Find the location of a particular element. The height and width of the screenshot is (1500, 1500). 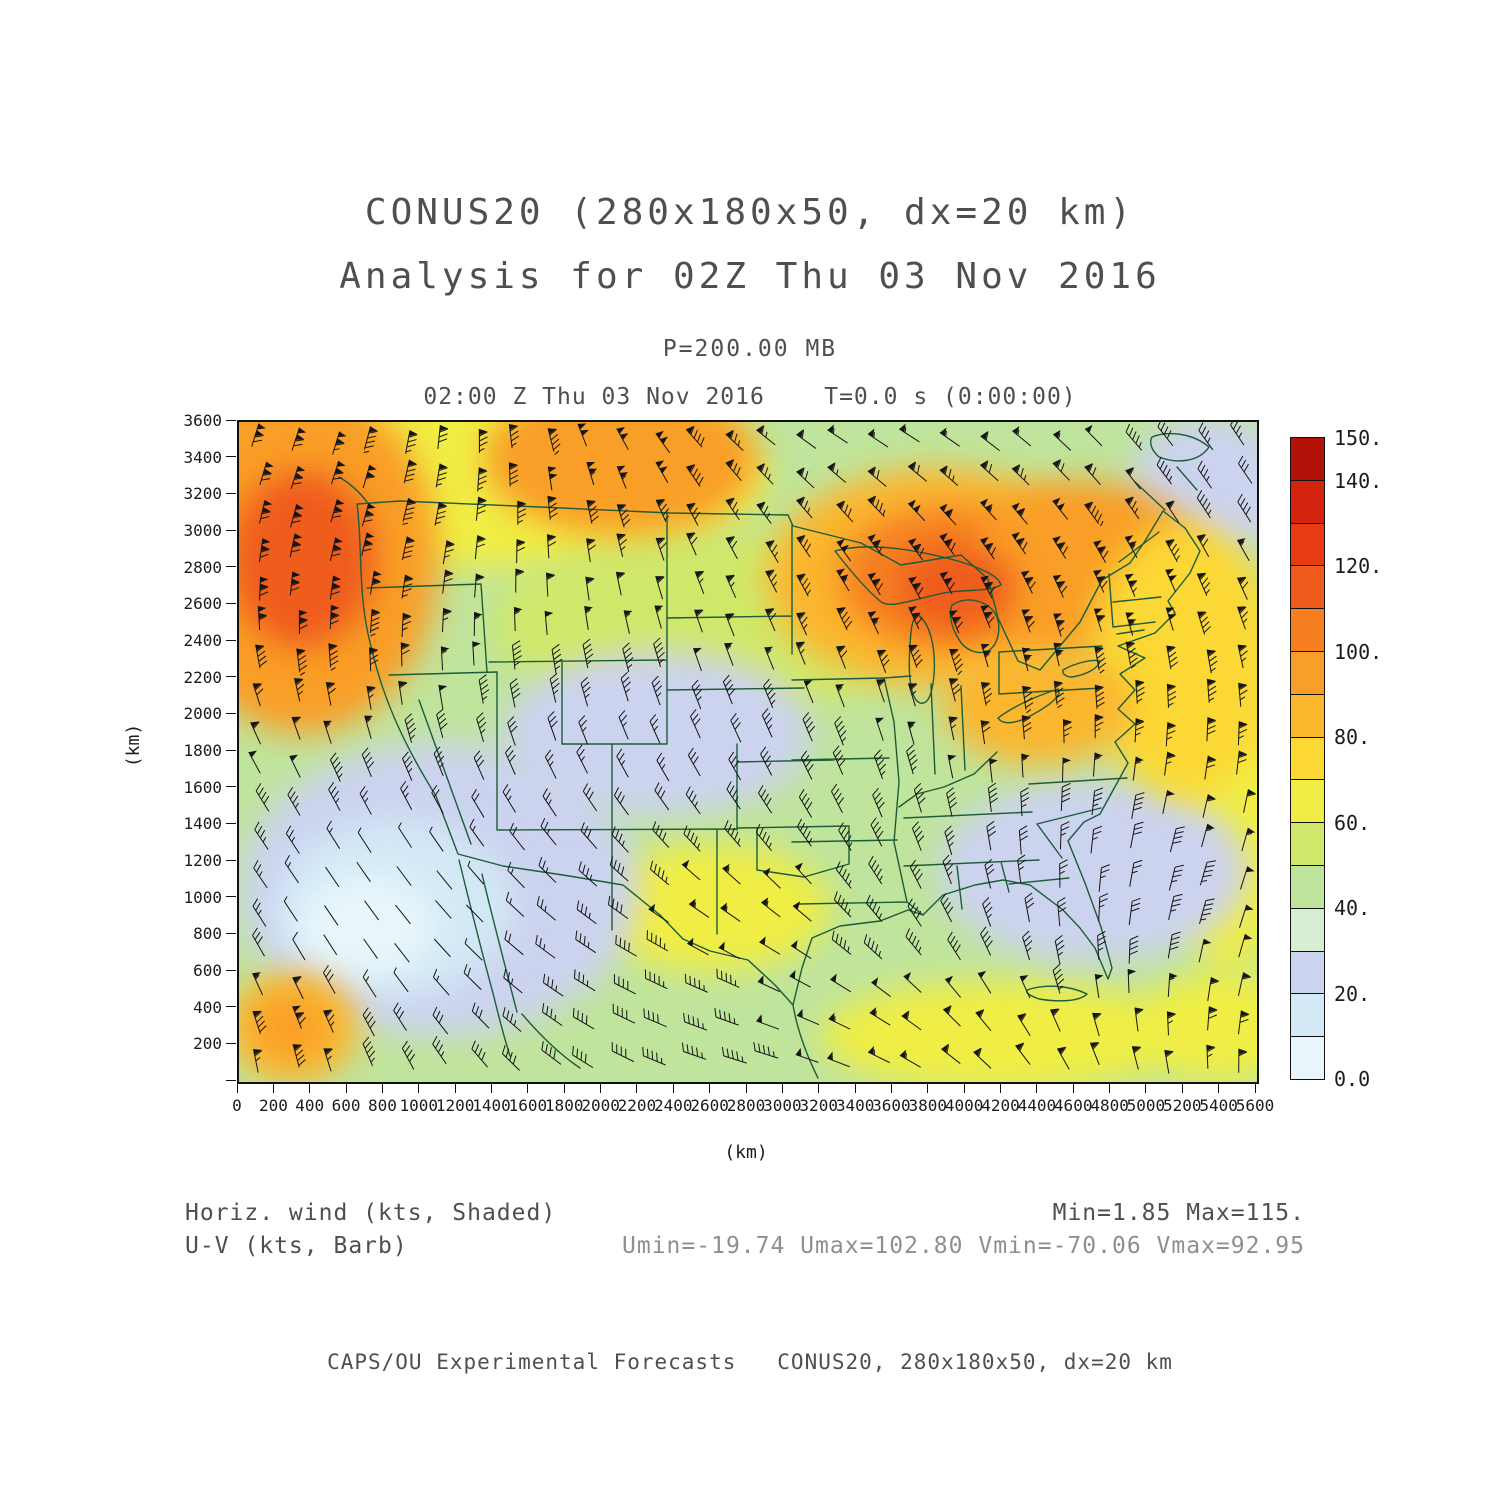

colorbar-tick-label: 0.0 is located at coordinates (1352, 1079).